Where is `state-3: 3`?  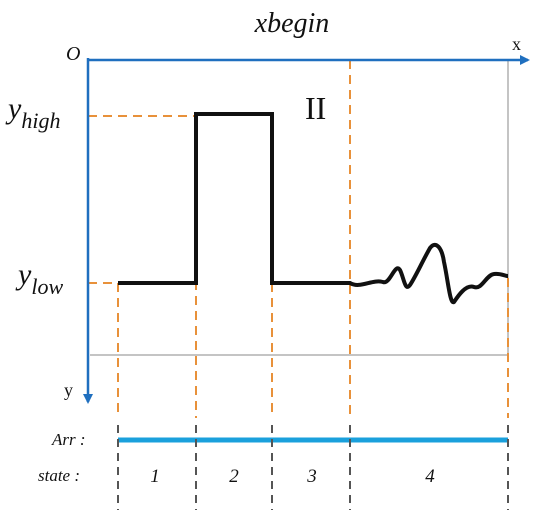
state-3: 3 is located at coordinates (311, 476).